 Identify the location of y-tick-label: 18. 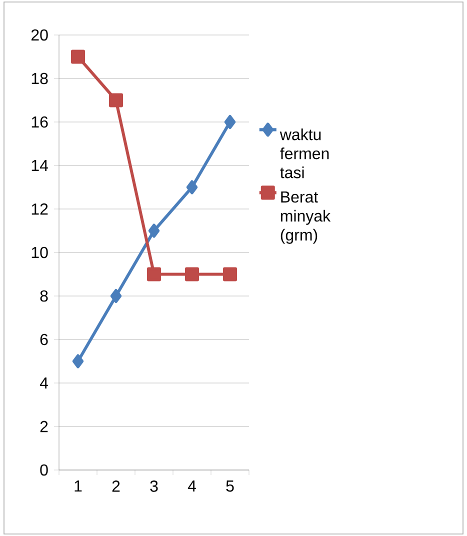
(40, 78).